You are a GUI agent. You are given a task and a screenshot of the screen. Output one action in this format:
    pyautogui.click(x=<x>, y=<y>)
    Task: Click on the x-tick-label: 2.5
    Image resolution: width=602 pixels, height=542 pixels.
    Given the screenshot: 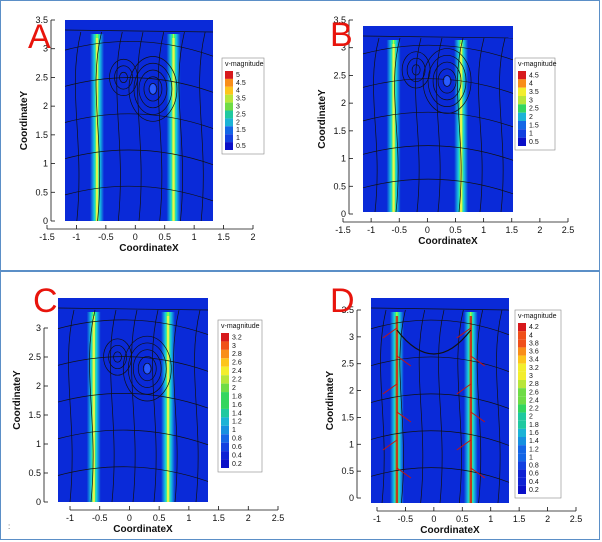 What is the action you would take?
    pyautogui.click(x=576, y=519)
    